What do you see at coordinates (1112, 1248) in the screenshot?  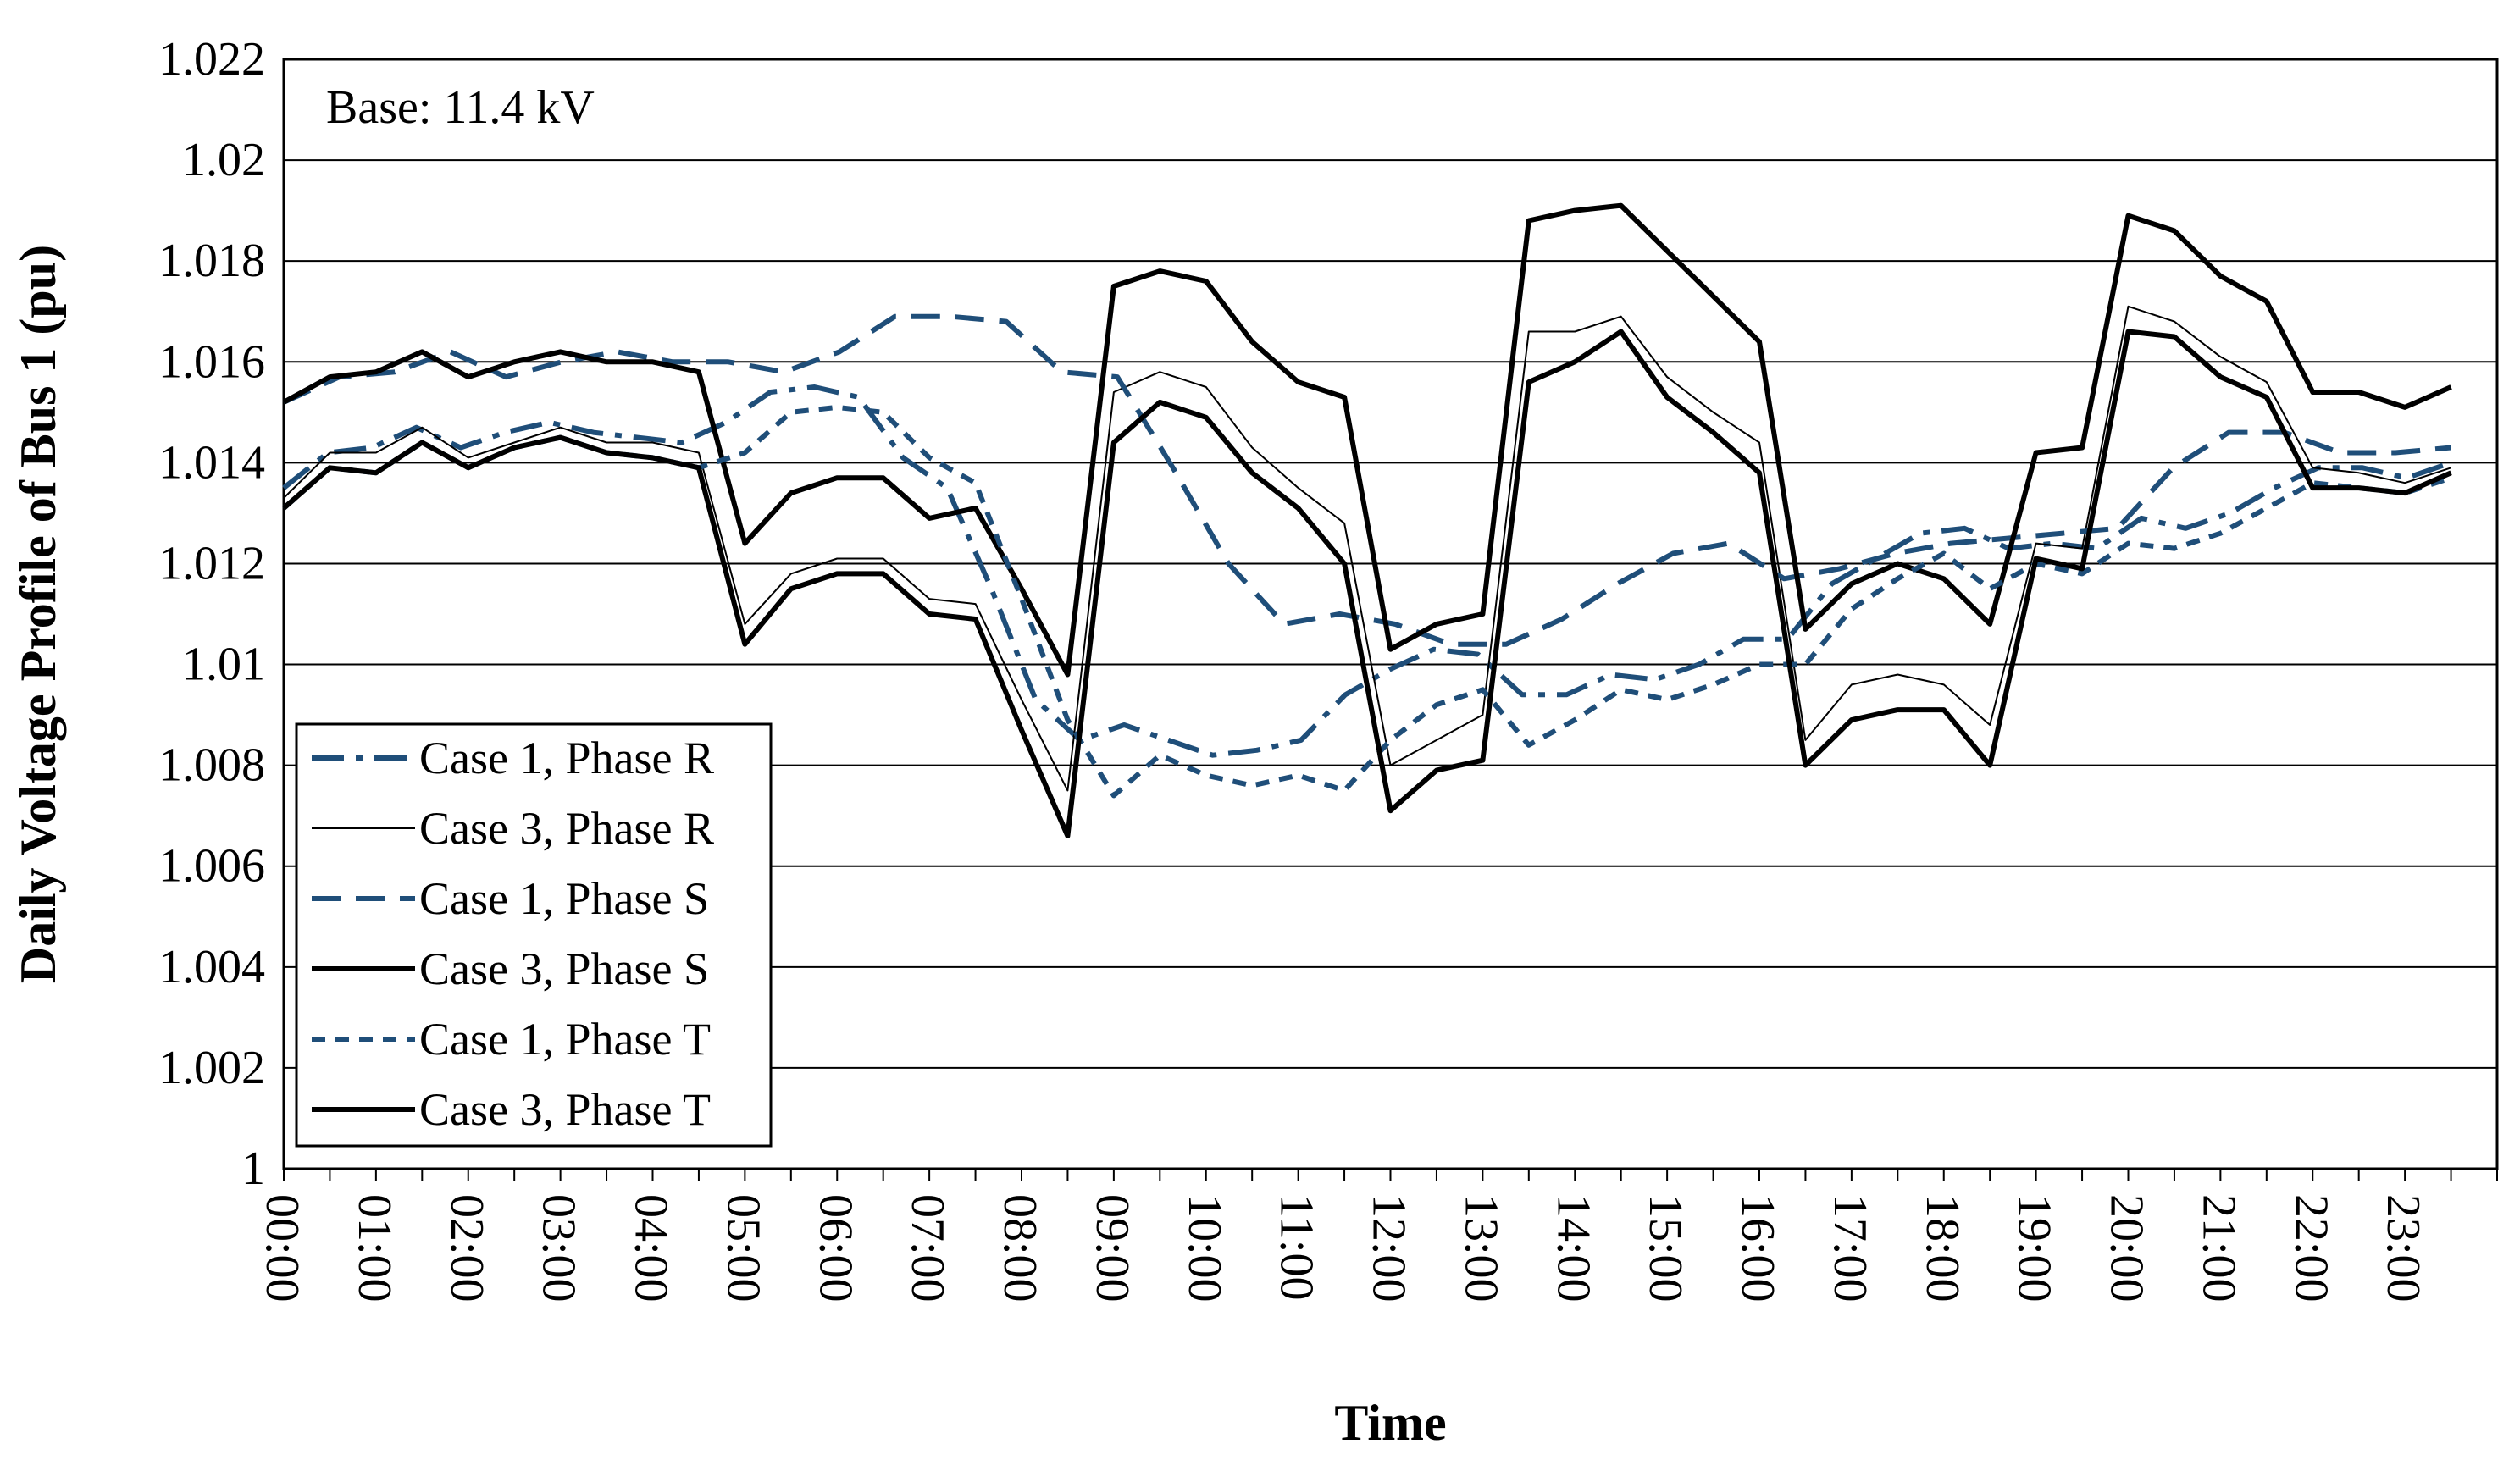 I see `x-tick-label: 09:00` at bounding box center [1112, 1248].